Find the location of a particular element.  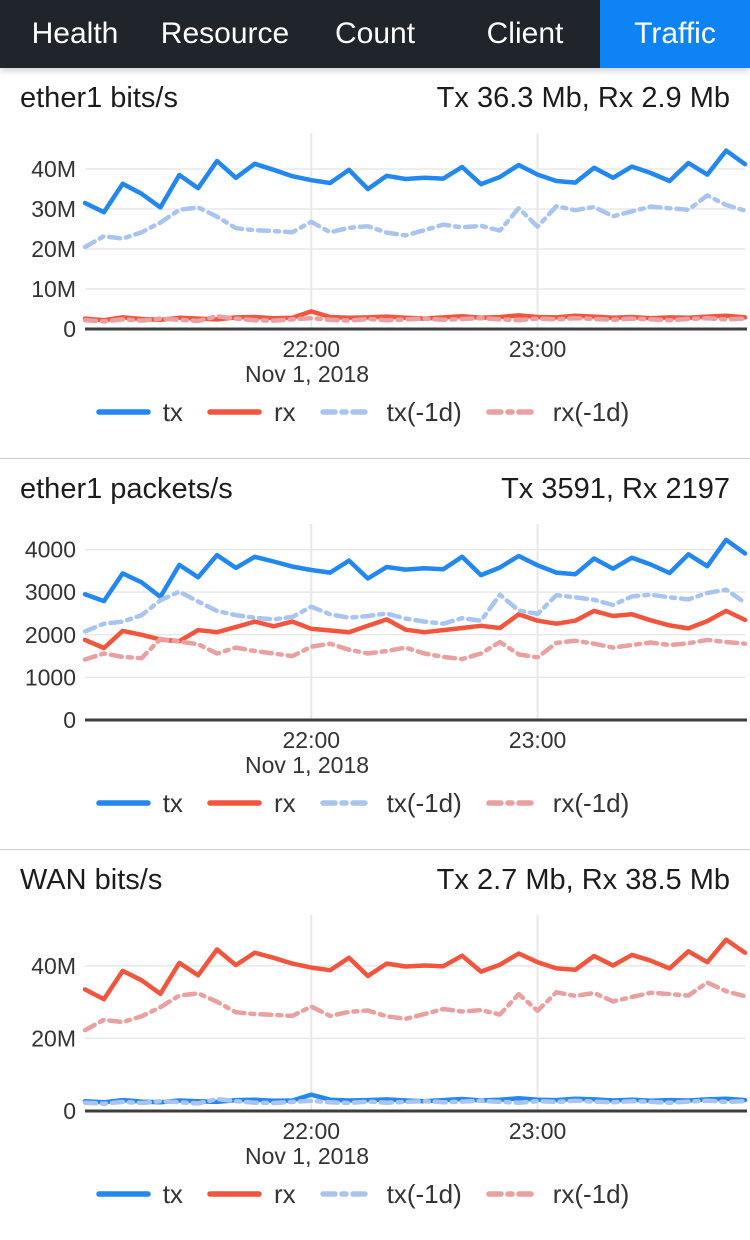

svg-text: 1000 is located at coordinates (50, 677).